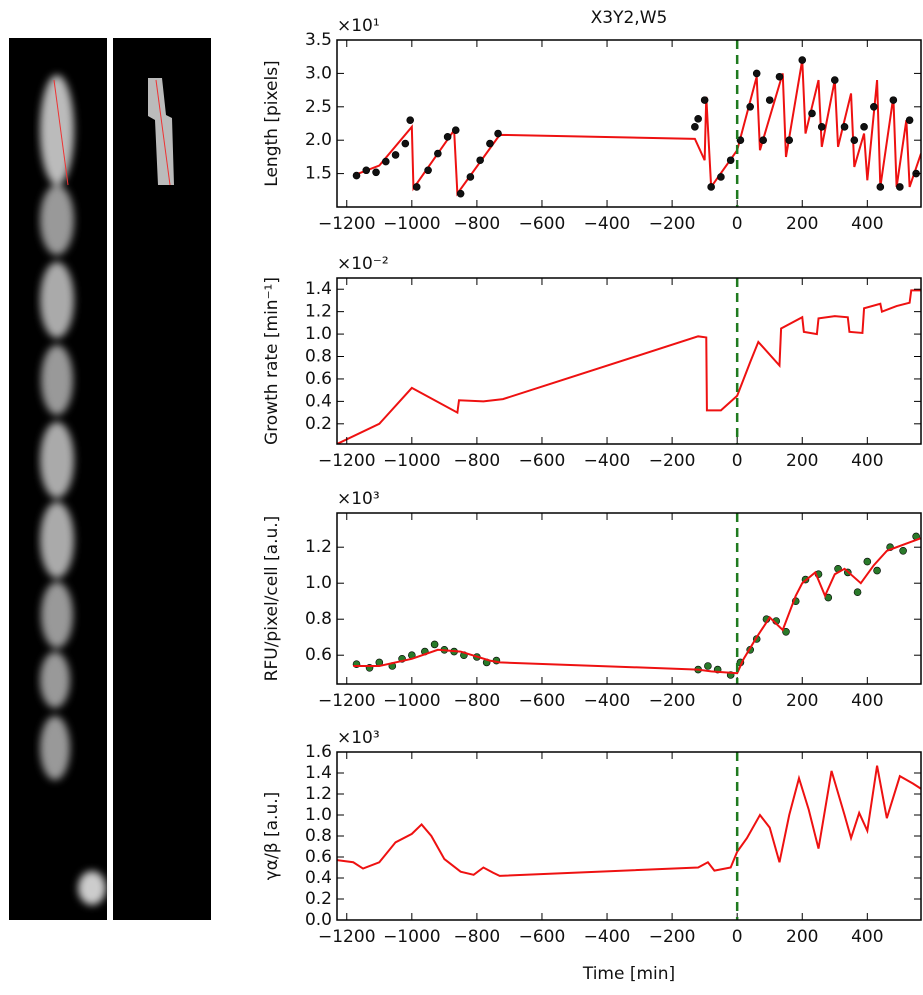 Image resolution: width=923 pixels, height=995 pixels. I want to click on y-tick-label: 0.2, so click(318, 899).